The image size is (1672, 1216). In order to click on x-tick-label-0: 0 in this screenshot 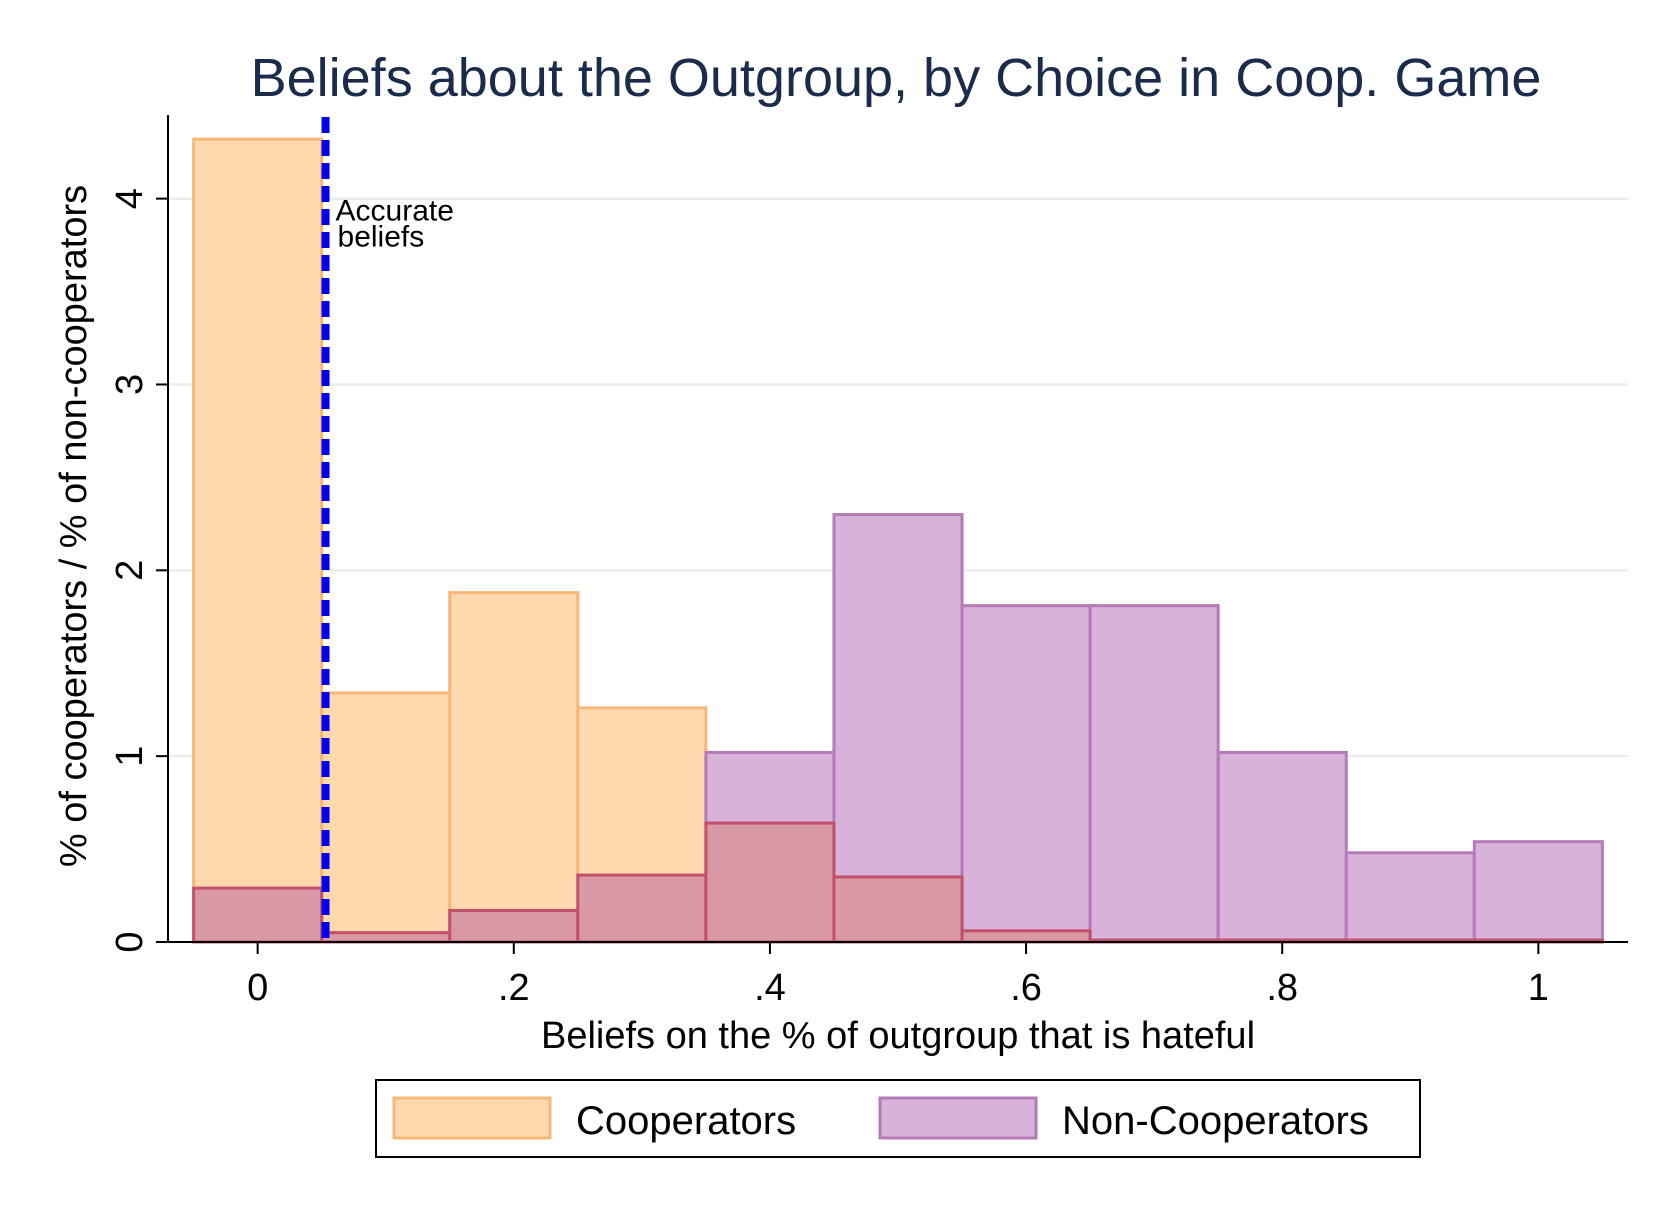, I will do `click(257, 988)`.